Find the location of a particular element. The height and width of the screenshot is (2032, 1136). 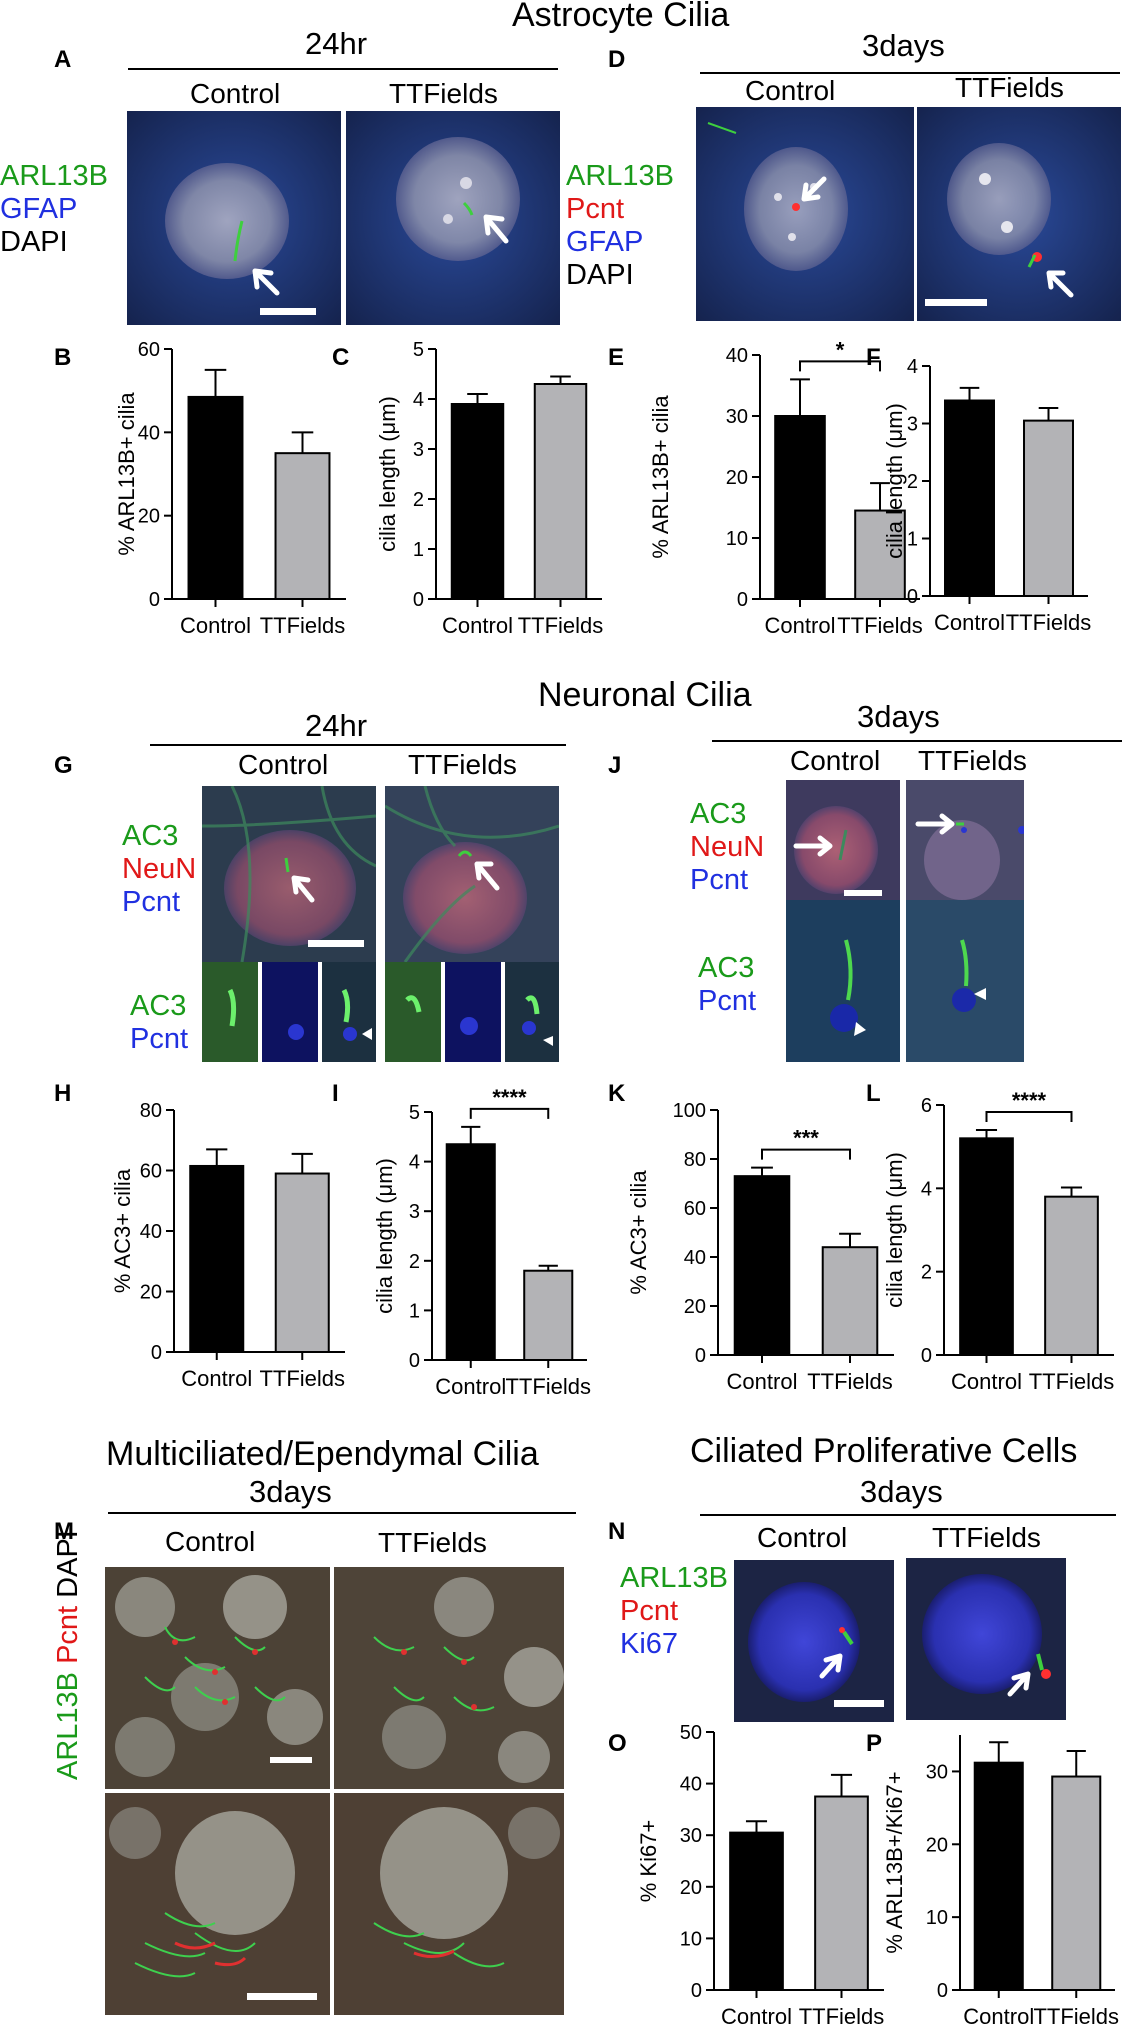

y-axis-label: % AC3+ cilia is located at coordinates (122, 1230).